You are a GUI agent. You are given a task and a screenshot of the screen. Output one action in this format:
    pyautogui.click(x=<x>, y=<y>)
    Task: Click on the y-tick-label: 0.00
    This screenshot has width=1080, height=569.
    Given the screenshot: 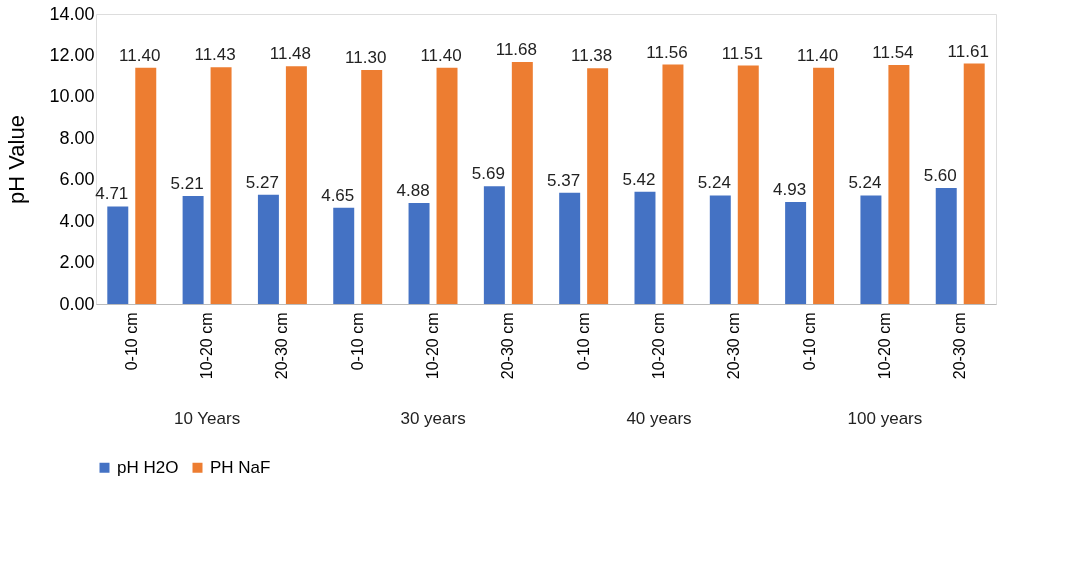 What is the action you would take?
    pyautogui.click(x=77, y=303)
    